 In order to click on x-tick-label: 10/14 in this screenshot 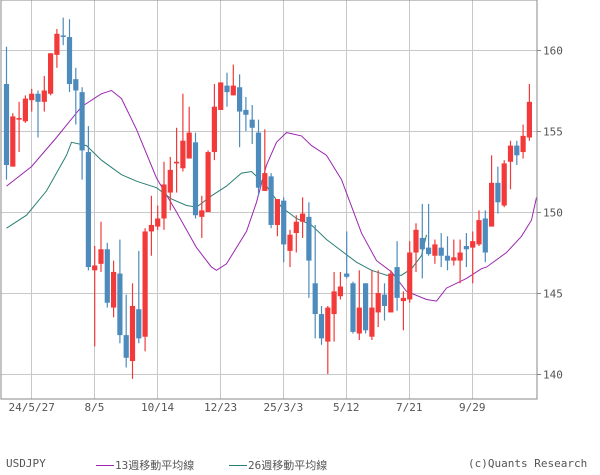, I will do `click(158, 407)`.